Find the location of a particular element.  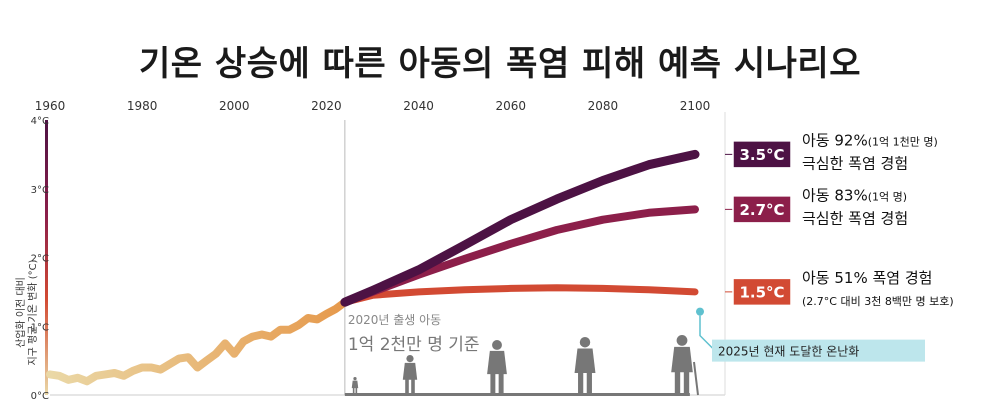

cane-shape is located at coordinates (696, 378).